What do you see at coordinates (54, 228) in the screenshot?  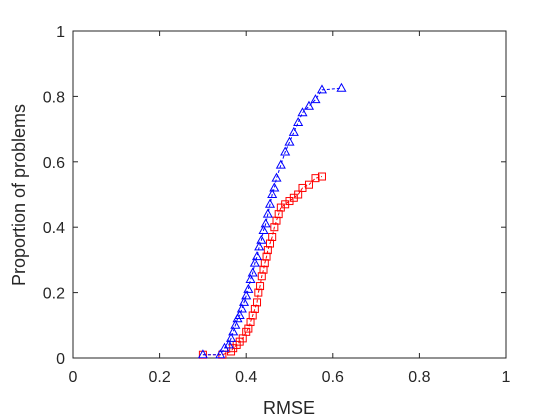 I see `y-tick-label: 0.4` at bounding box center [54, 228].